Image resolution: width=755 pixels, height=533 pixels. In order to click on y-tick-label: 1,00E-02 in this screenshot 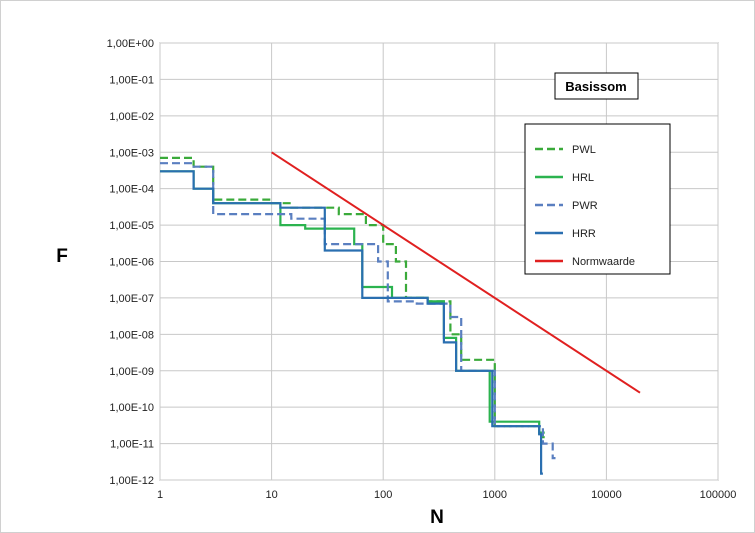, I will do `click(131, 117)`.